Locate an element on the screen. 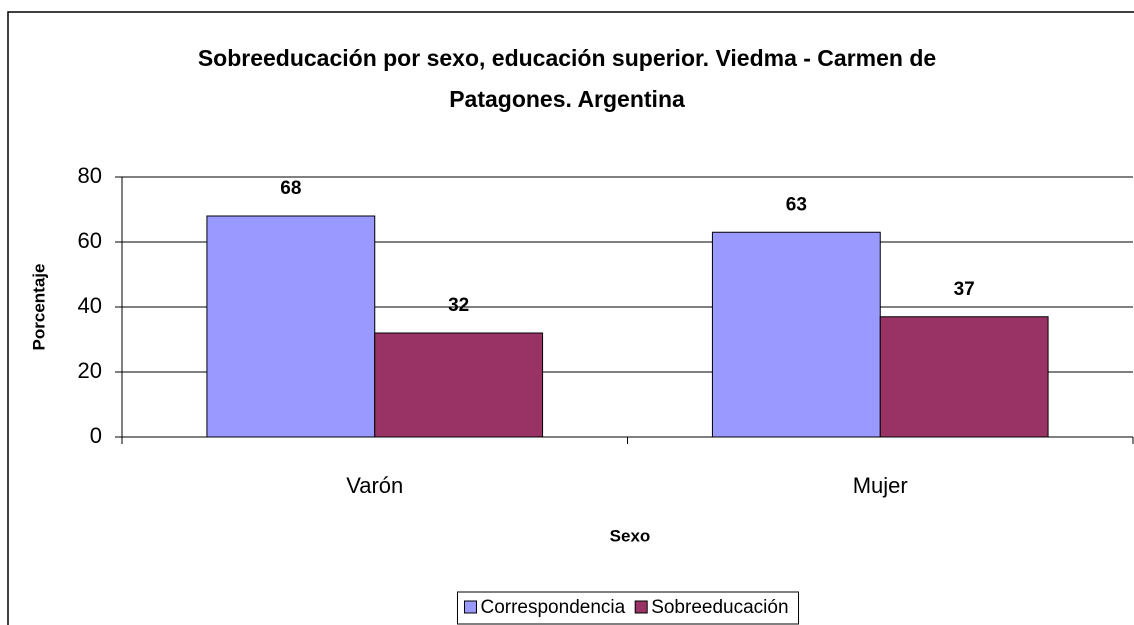 The image size is (1134, 625). data-label: 63 is located at coordinates (796, 204).